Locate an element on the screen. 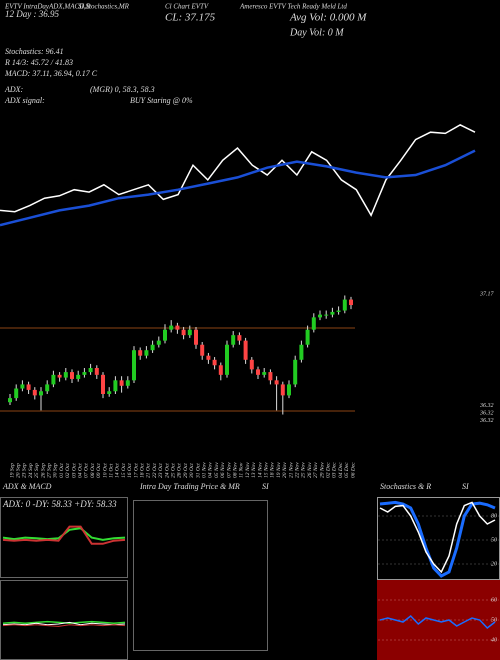  header-text: EVTV IntraDayADX,MACD,B is located at coordinates (47, 7).